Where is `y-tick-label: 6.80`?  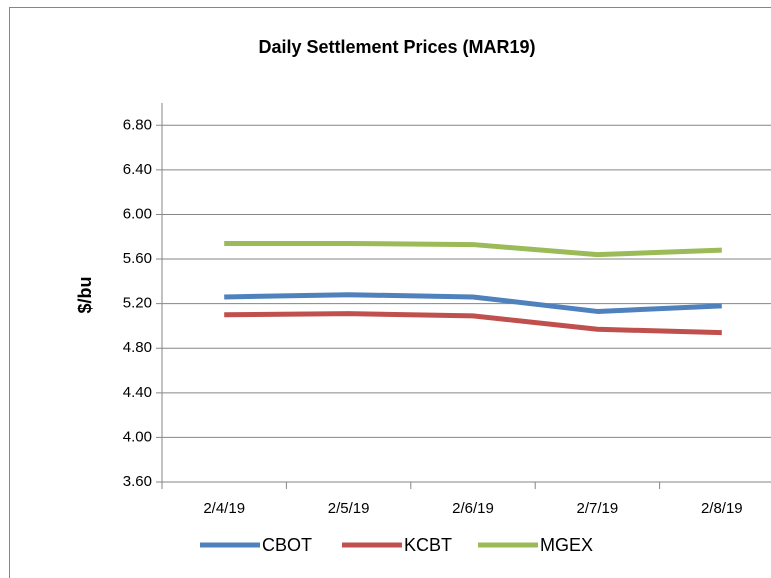
y-tick-label: 6.80 is located at coordinates (137, 124).